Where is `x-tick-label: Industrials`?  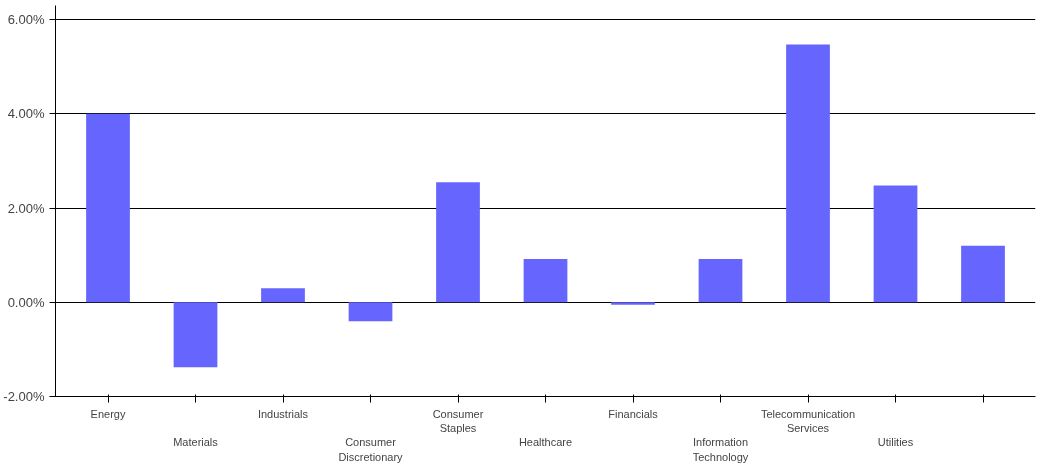
x-tick-label: Industrials is located at coordinates (283, 413).